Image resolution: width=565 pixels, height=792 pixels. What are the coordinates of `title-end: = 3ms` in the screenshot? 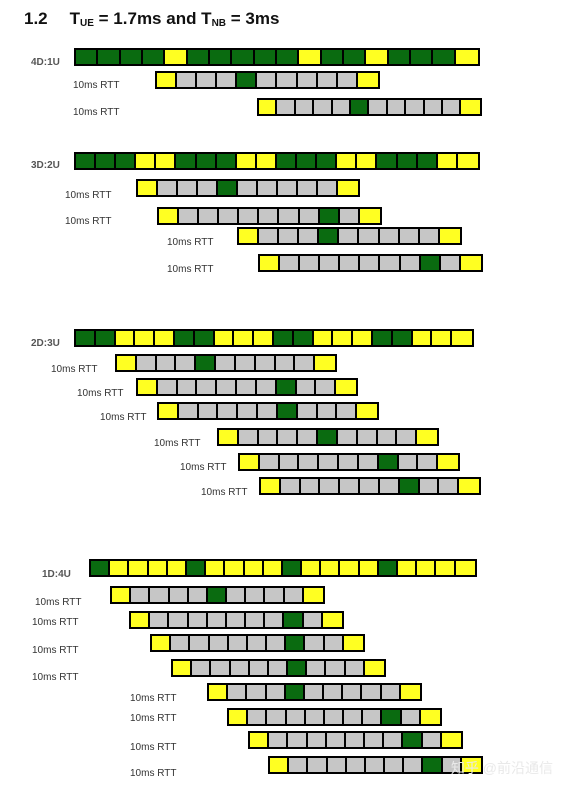 It's located at (253, 18).